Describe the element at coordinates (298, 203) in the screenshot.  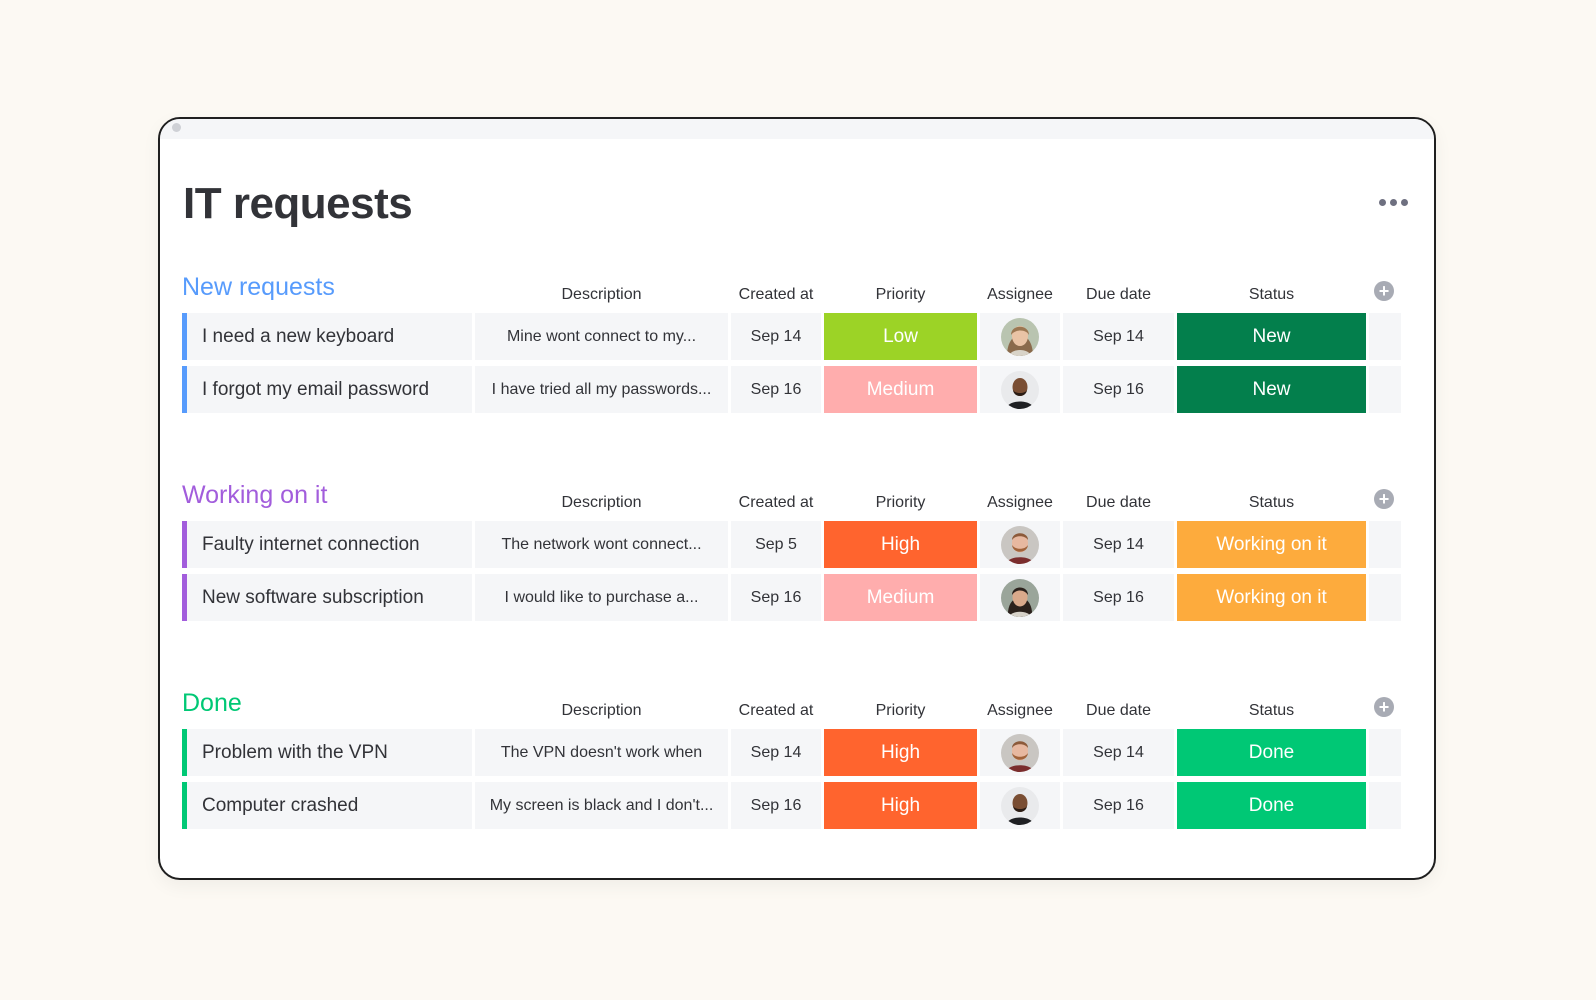
I see `page-title: IT requests` at that location.